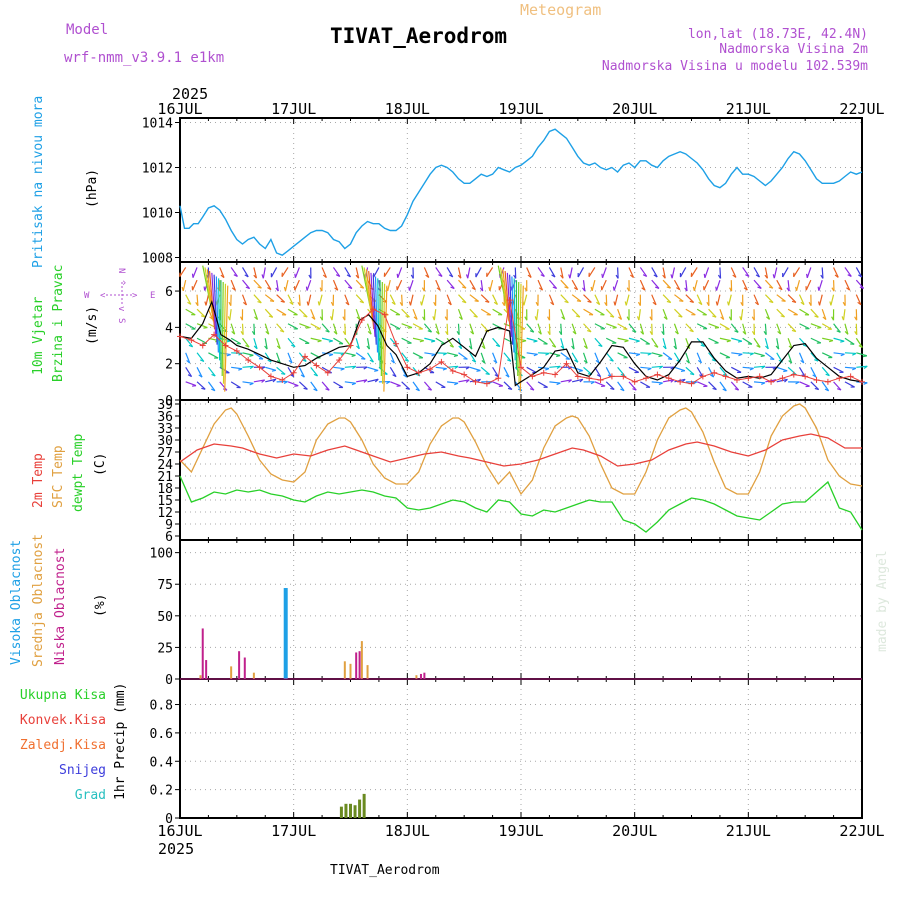 The width and height of the screenshot is (900, 905). Describe the element at coordinates (165, 648) in the screenshot. I see `y-tick-label: 25` at that location.